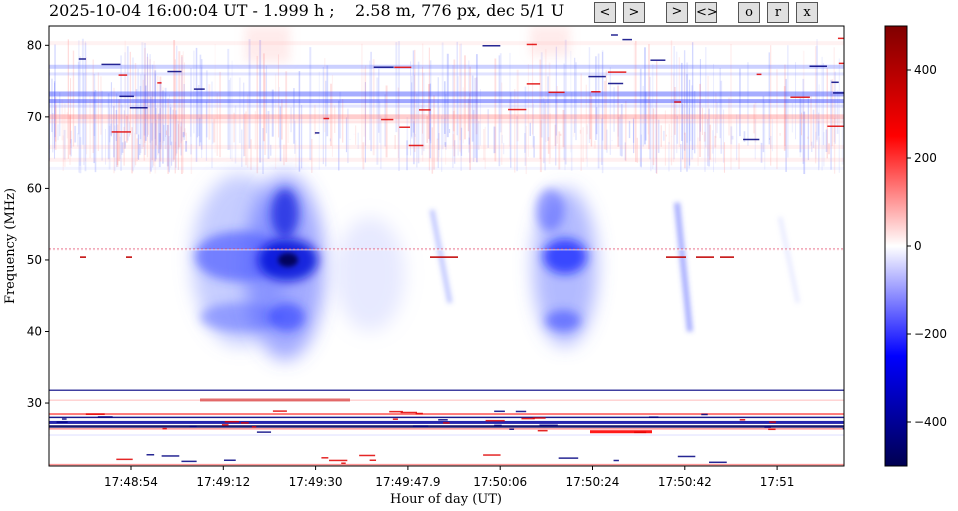 The height and width of the screenshot is (511, 958). What do you see at coordinates (807, 12) in the screenshot?
I see `close-button: x` at bounding box center [807, 12].